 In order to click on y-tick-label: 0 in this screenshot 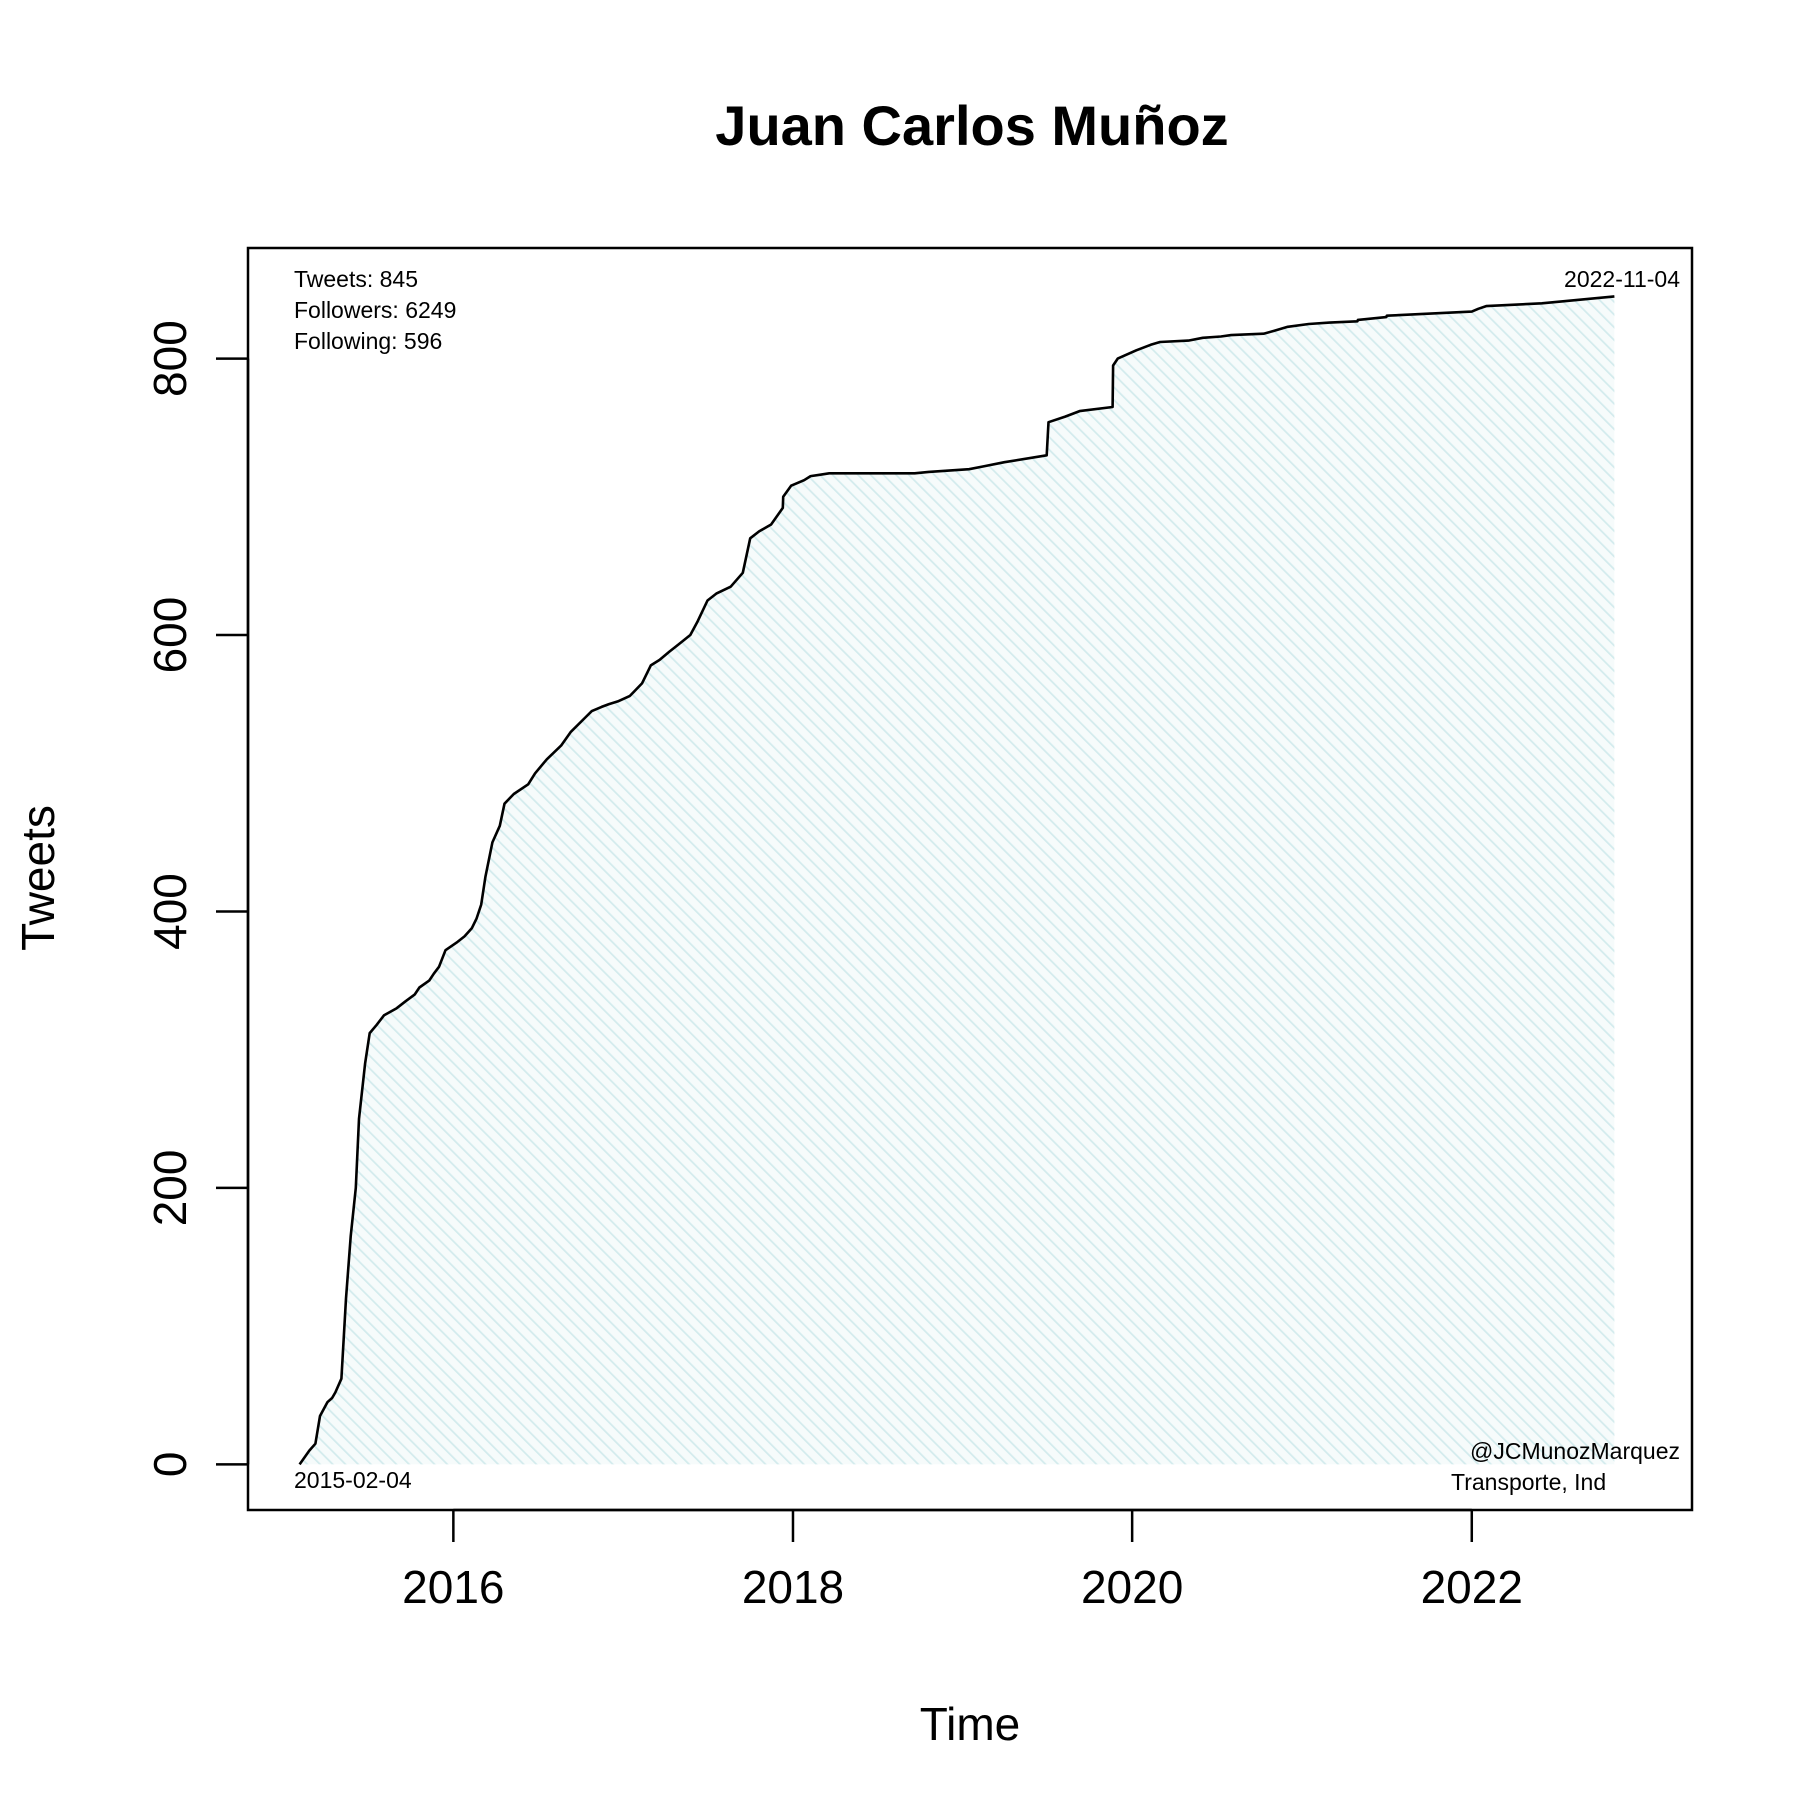, I will do `click(170, 1465)`.